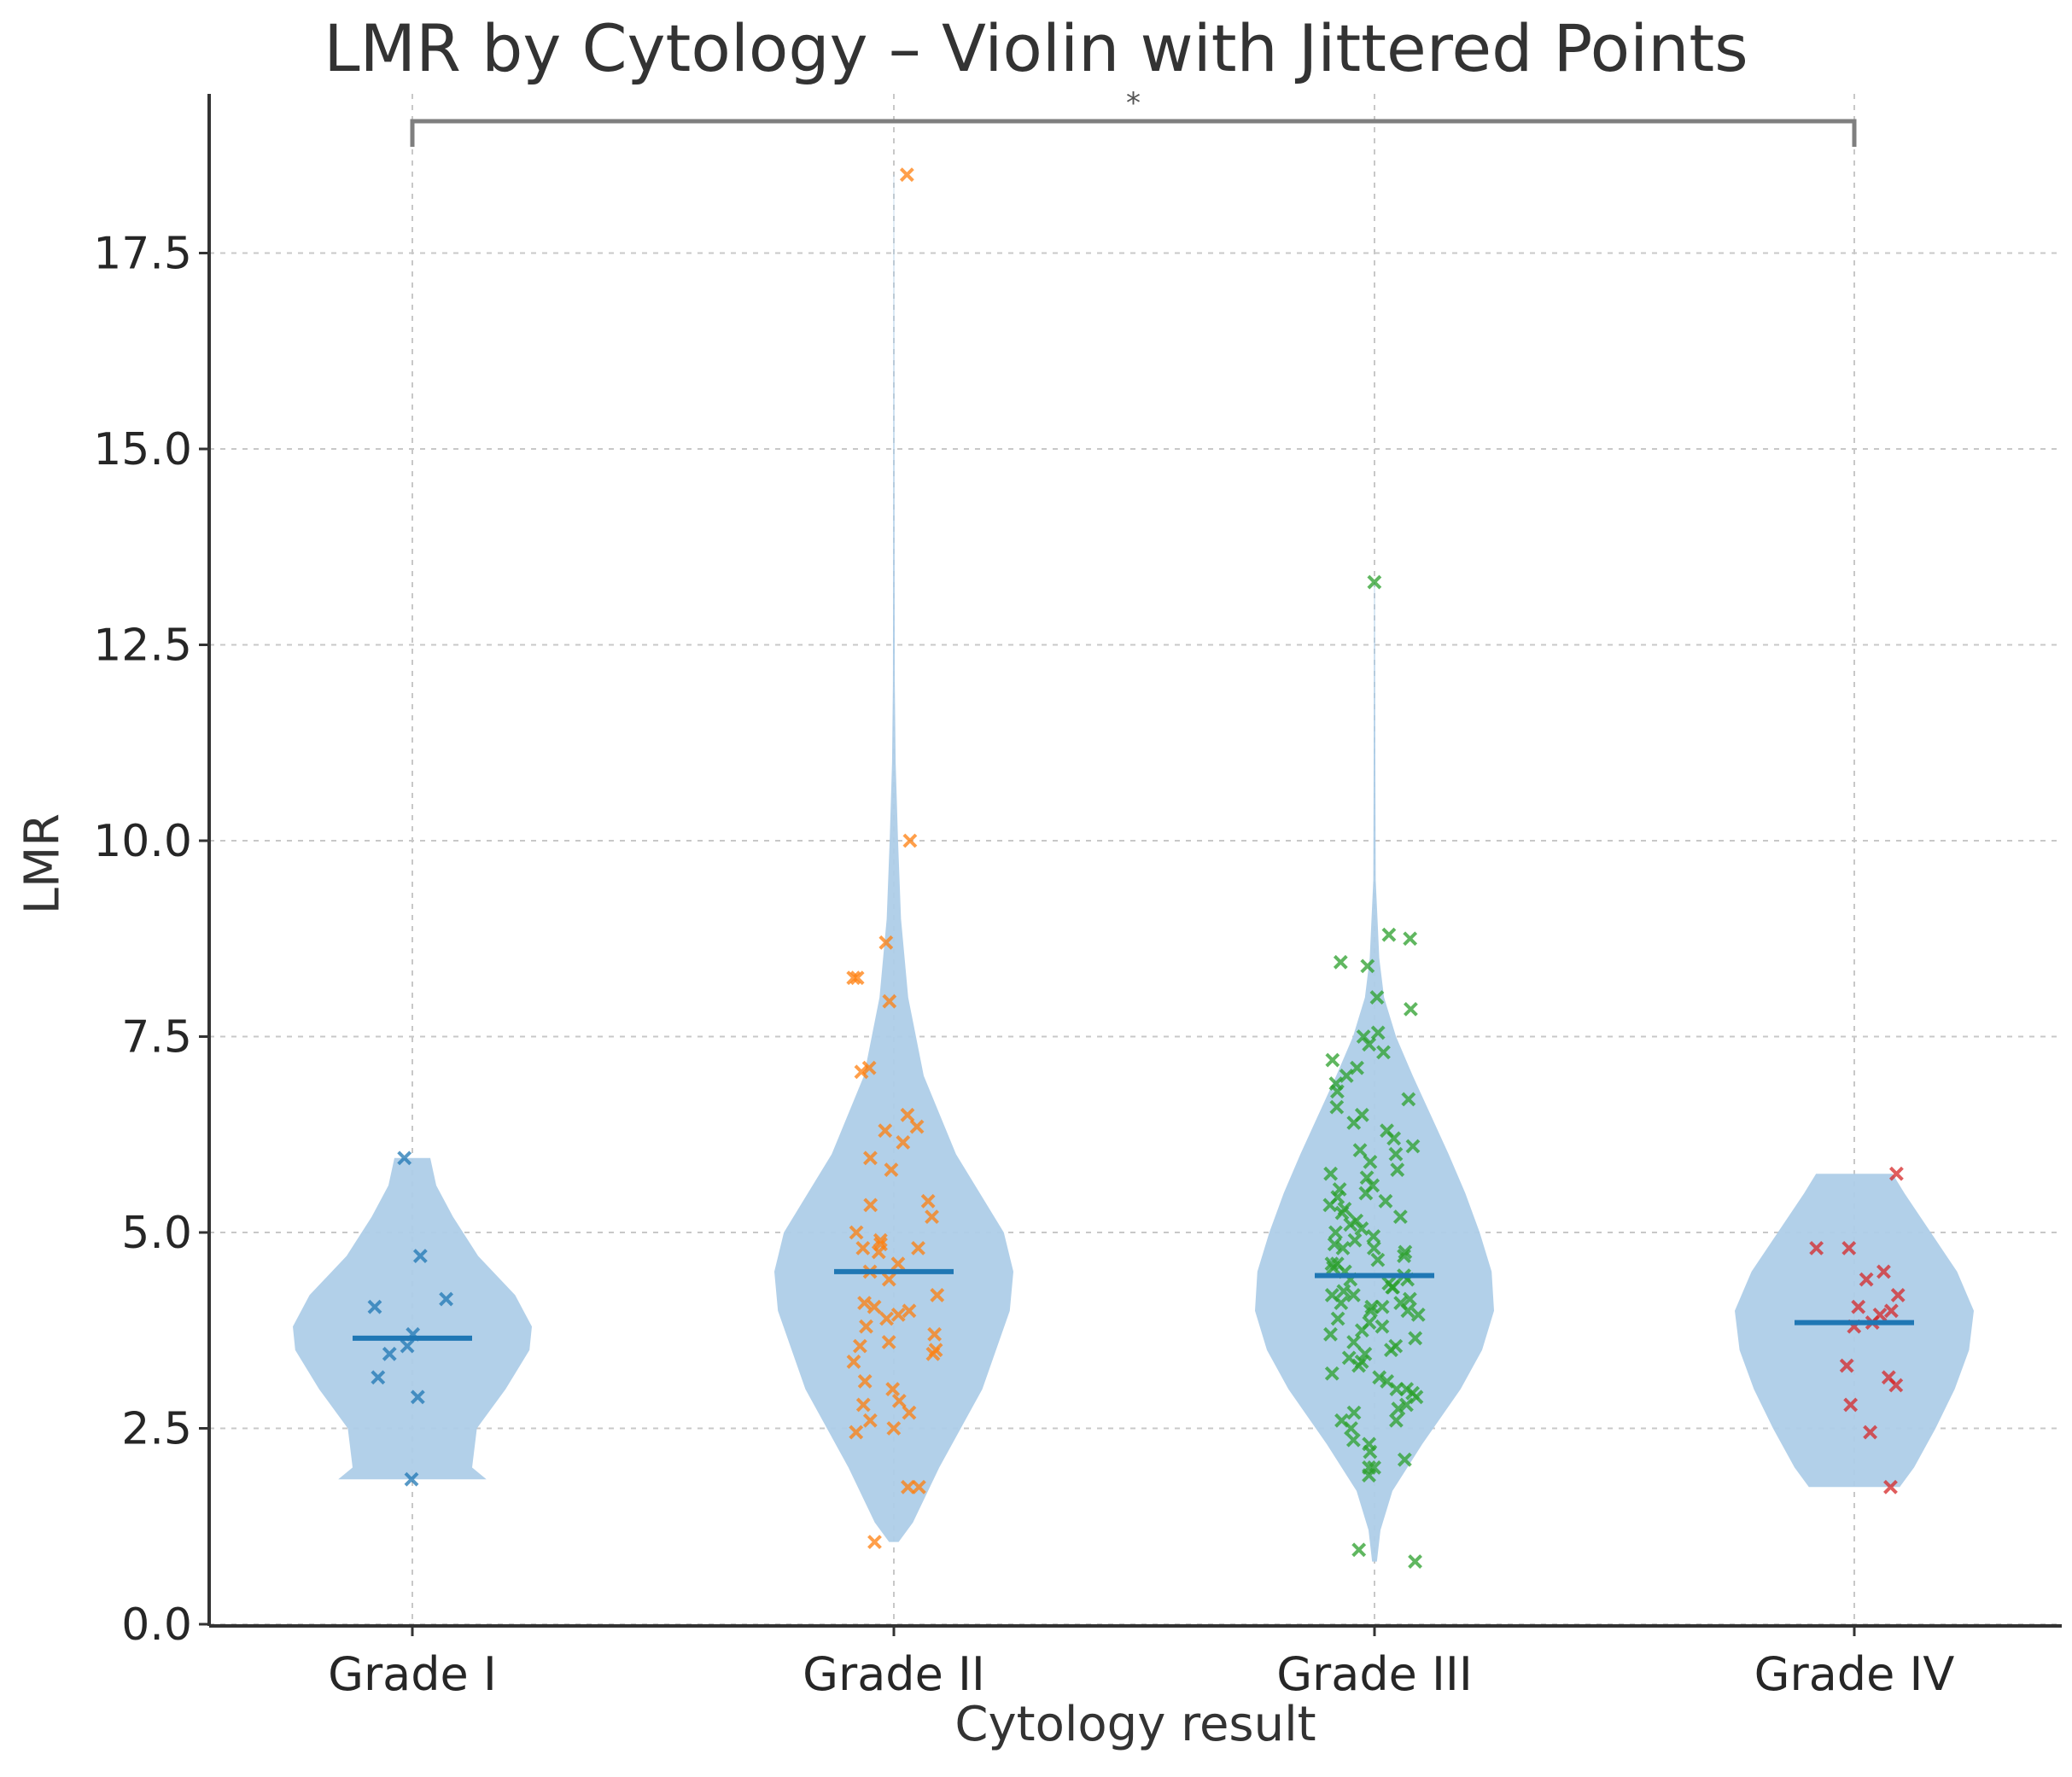 The image size is (2072, 1777). Describe the element at coordinates (156, 1625) in the screenshot. I see `y-tick-label: 0.0` at that location.